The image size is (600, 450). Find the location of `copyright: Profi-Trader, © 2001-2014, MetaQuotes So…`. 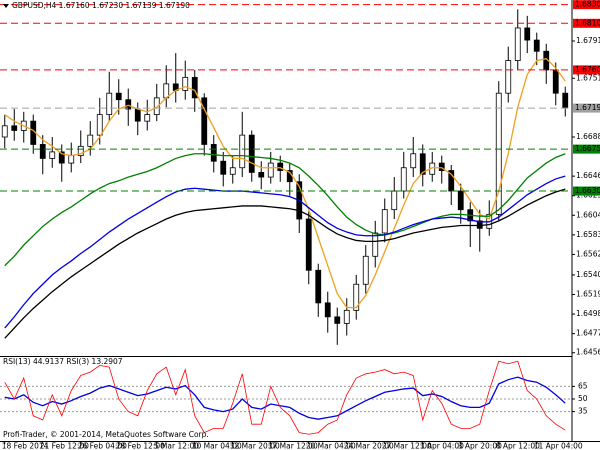

copyright: Profi-Trader, © 2001-2014, MetaQuotes So… is located at coordinates (106, 434).